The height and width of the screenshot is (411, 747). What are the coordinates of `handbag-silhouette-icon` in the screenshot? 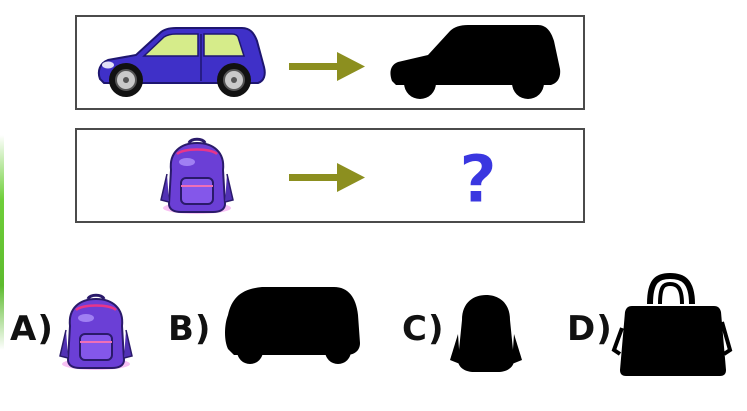 It's located at (672, 325).